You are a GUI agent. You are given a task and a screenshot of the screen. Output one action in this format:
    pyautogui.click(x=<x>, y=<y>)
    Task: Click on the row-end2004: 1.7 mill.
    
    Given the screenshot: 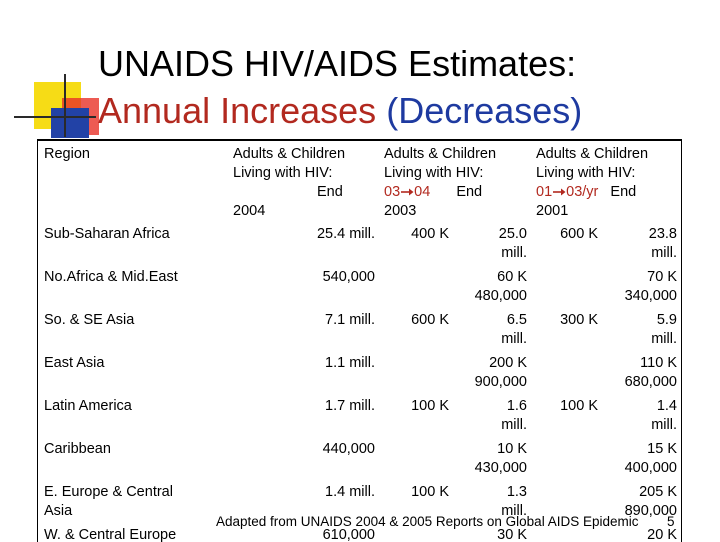 What is the action you would take?
    pyautogui.click(x=350, y=406)
    